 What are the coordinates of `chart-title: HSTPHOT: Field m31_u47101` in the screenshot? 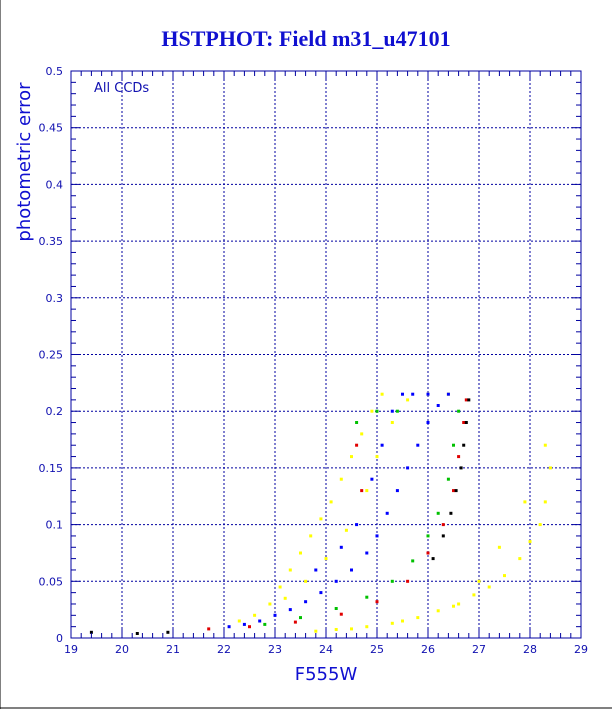 It's located at (305, 38).